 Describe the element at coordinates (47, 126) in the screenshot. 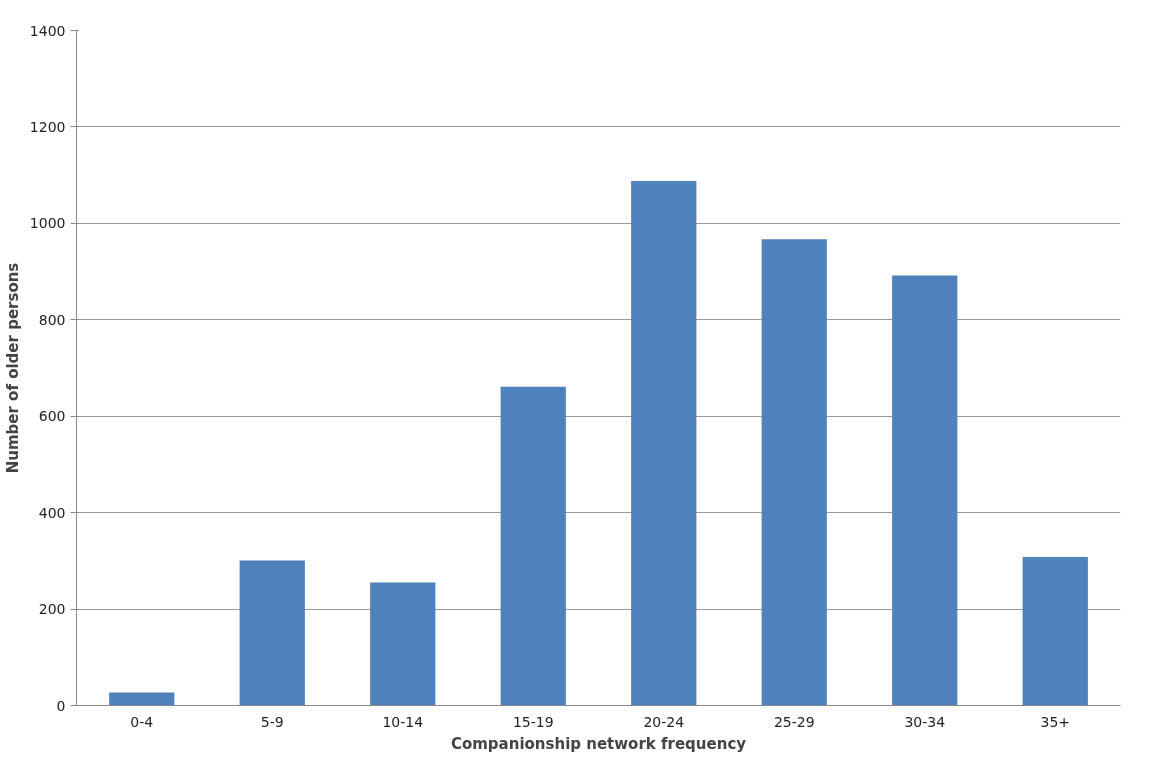

I see `y-tick-label: 1200` at that location.